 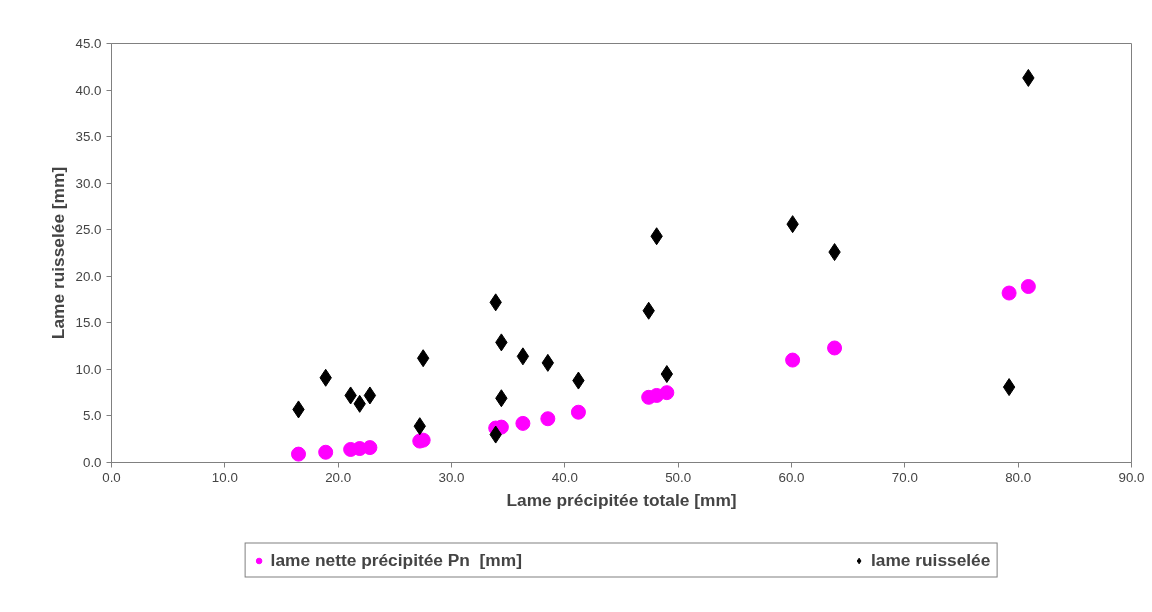 What do you see at coordinates (88, 137) in the screenshot?
I see `y-tick-label: 35.0` at bounding box center [88, 137].